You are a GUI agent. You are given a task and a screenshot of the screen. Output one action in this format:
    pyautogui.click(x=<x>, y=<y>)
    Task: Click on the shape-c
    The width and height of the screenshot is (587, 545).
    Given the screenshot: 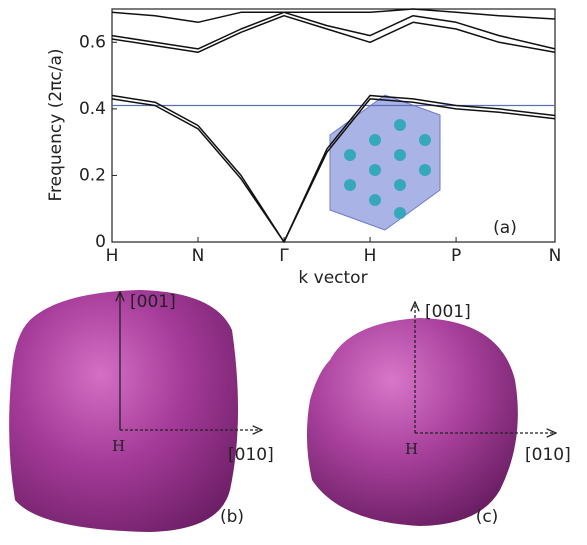 What is the action you would take?
    pyautogui.click(x=412, y=422)
    